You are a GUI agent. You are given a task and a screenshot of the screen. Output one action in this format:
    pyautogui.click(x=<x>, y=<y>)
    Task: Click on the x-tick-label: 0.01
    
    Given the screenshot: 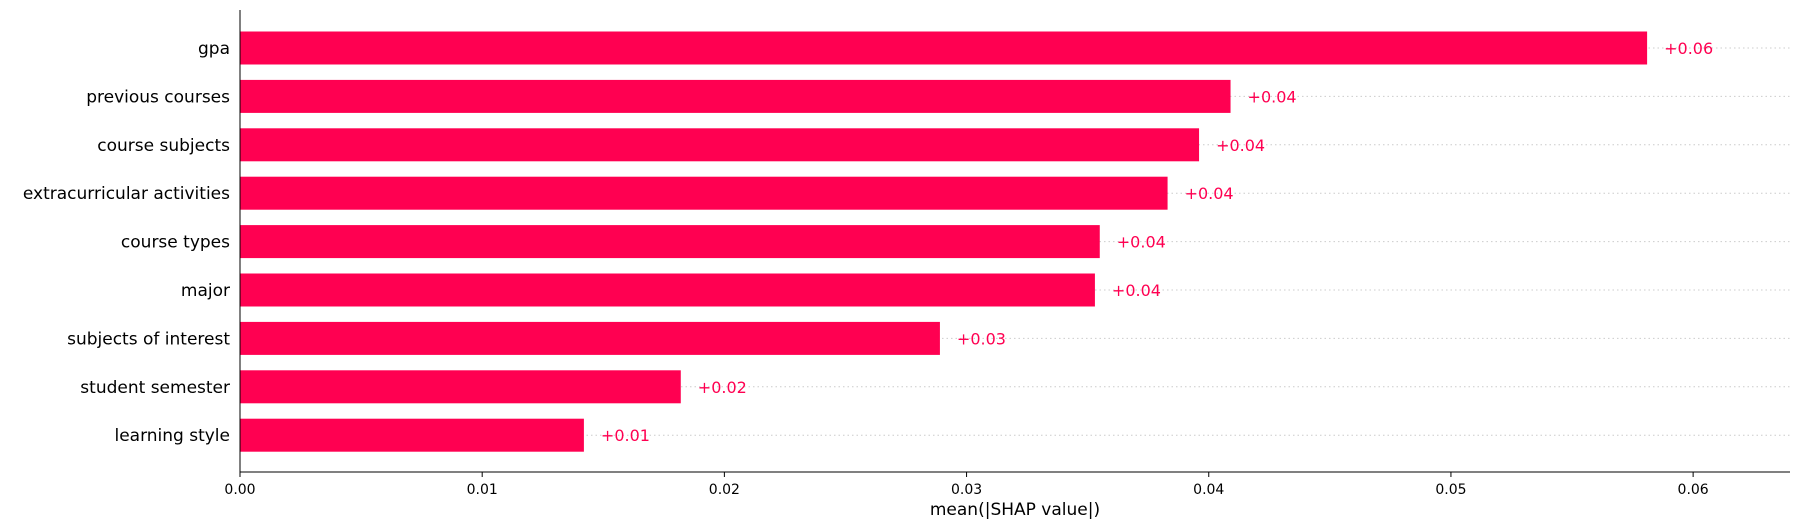 What is the action you would take?
    pyautogui.click(x=482, y=490)
    